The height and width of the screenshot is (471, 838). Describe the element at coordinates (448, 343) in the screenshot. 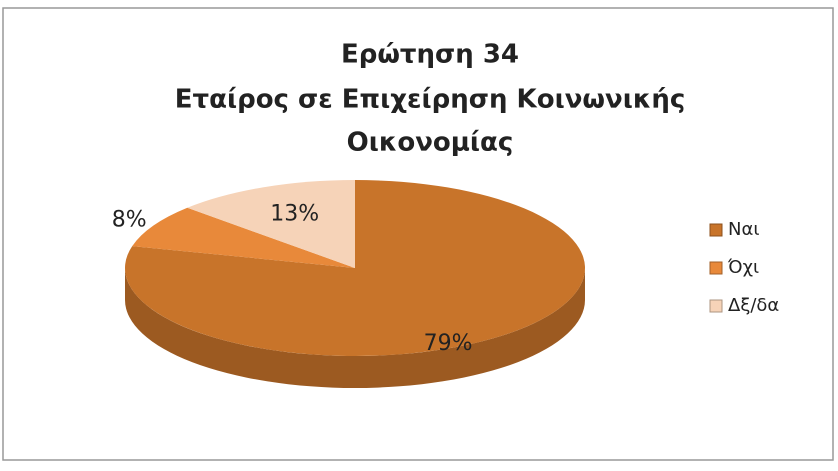

I see `data-label: 79%` at that location.